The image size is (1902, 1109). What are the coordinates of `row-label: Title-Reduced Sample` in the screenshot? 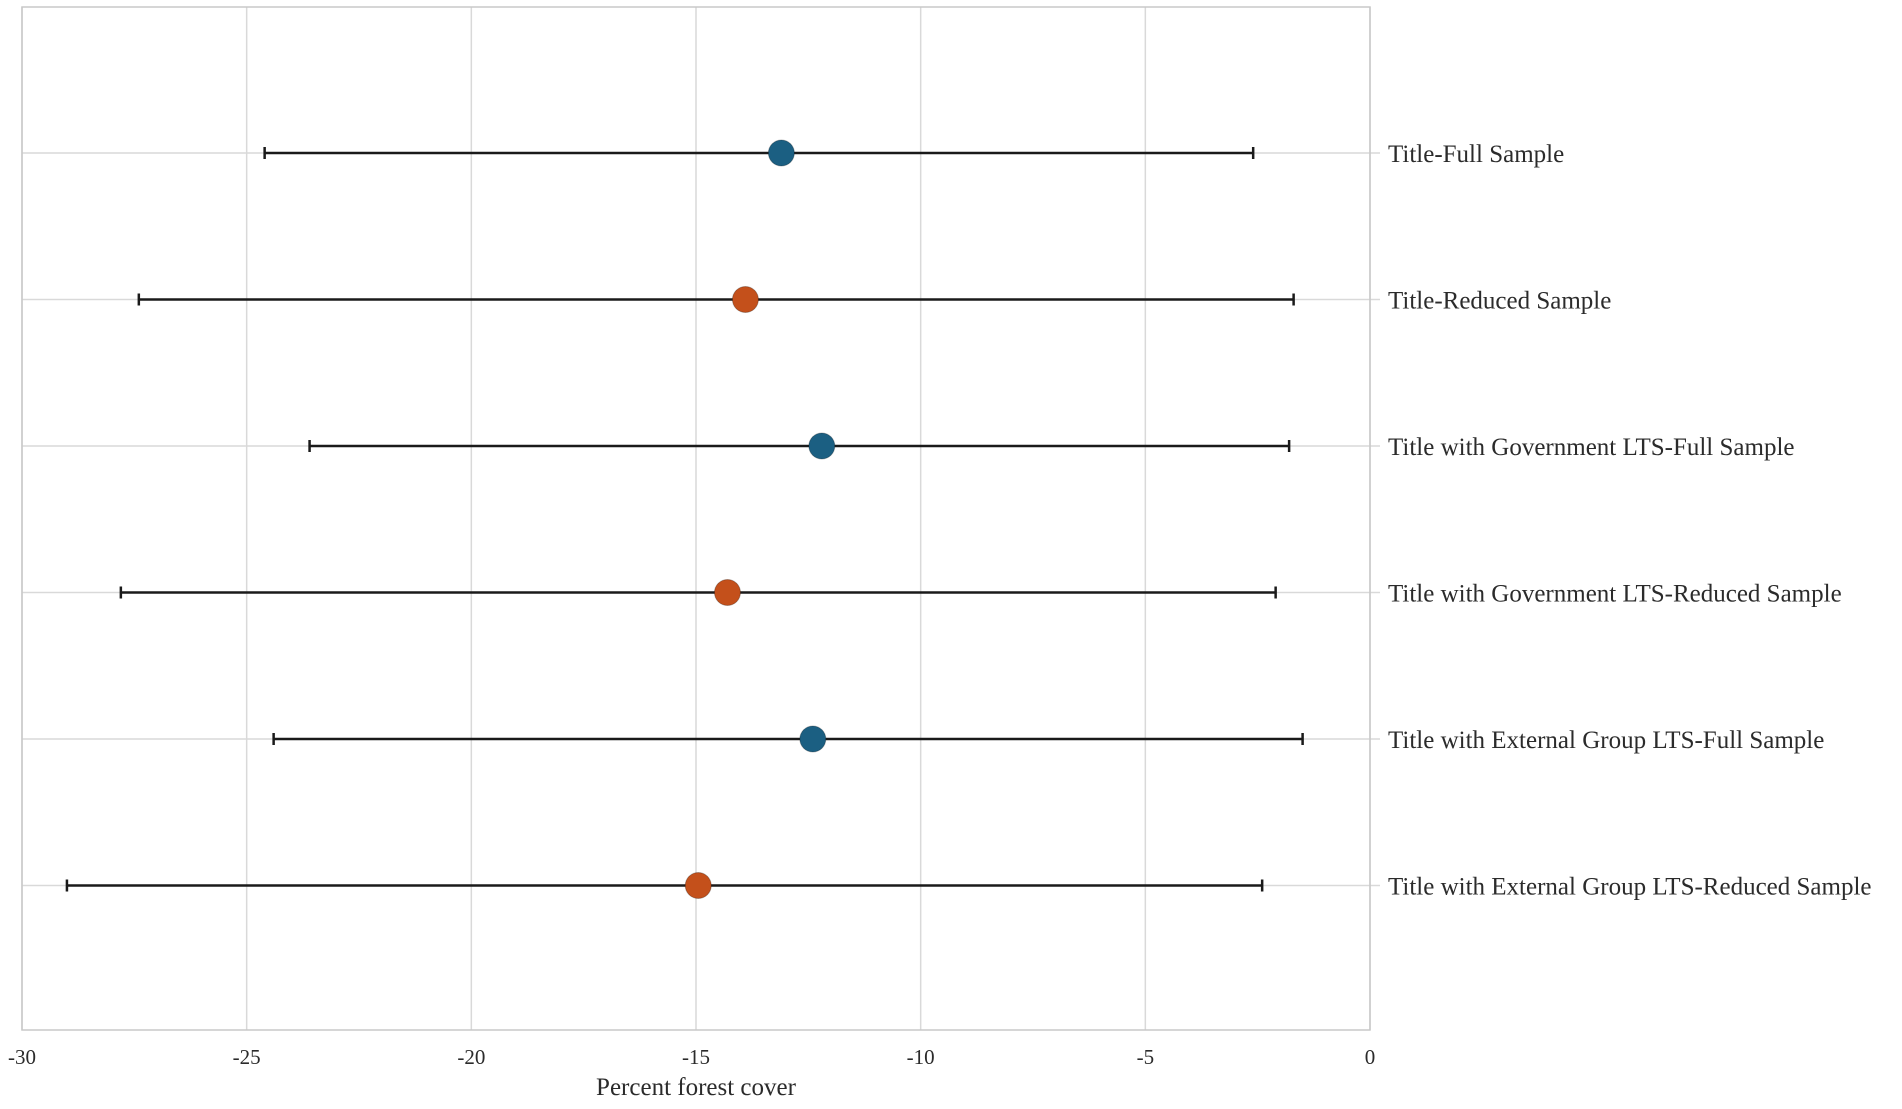 It's located at (1499, 301).